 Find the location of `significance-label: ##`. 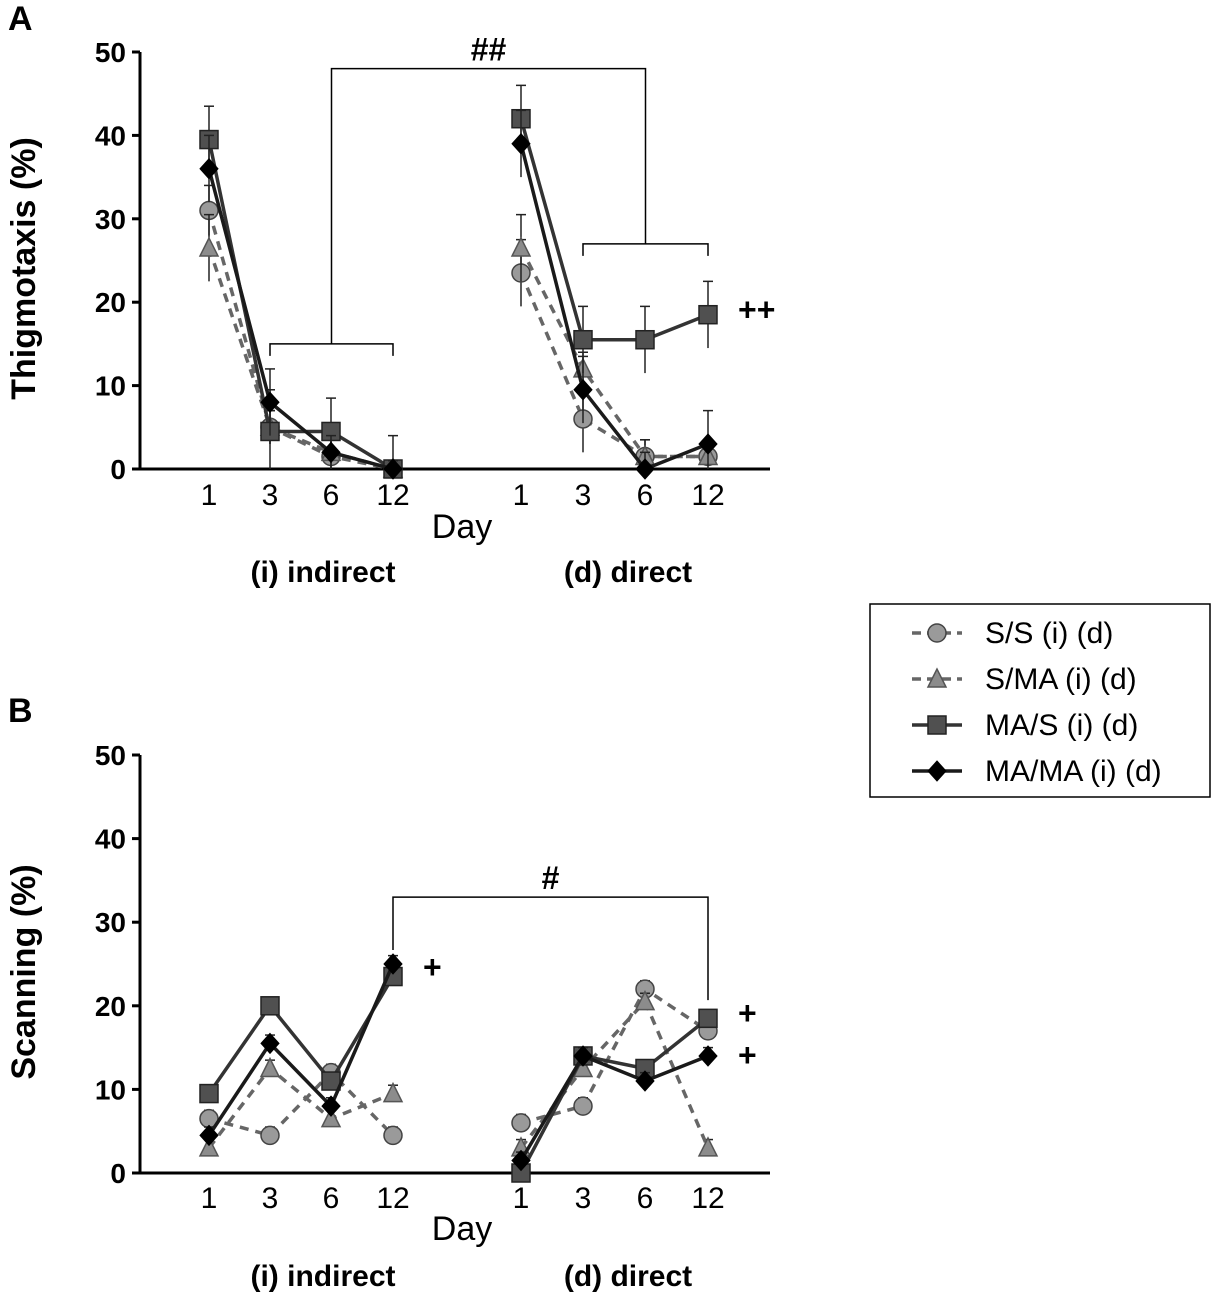

significance-label: ## is located at coordinates (489, 50).